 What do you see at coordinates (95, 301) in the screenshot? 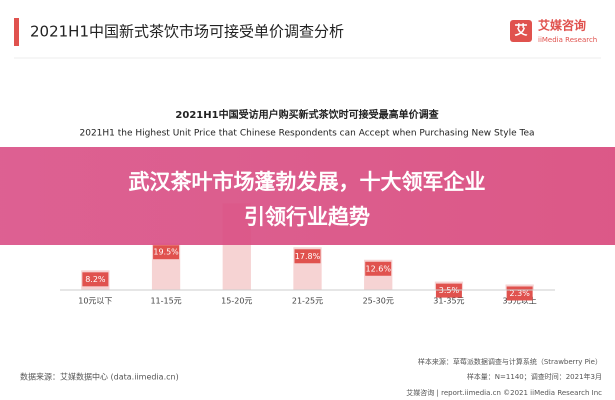
I see `x-tick-label: 10元以下` at bounding box center [95, 301].